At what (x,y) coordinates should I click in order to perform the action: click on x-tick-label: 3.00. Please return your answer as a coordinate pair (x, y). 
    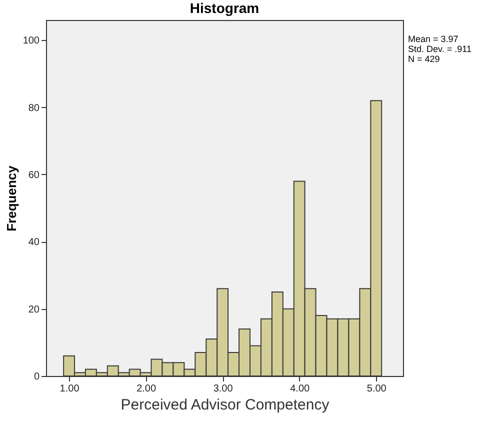
    Looking at the image, I should click on (223, 389).